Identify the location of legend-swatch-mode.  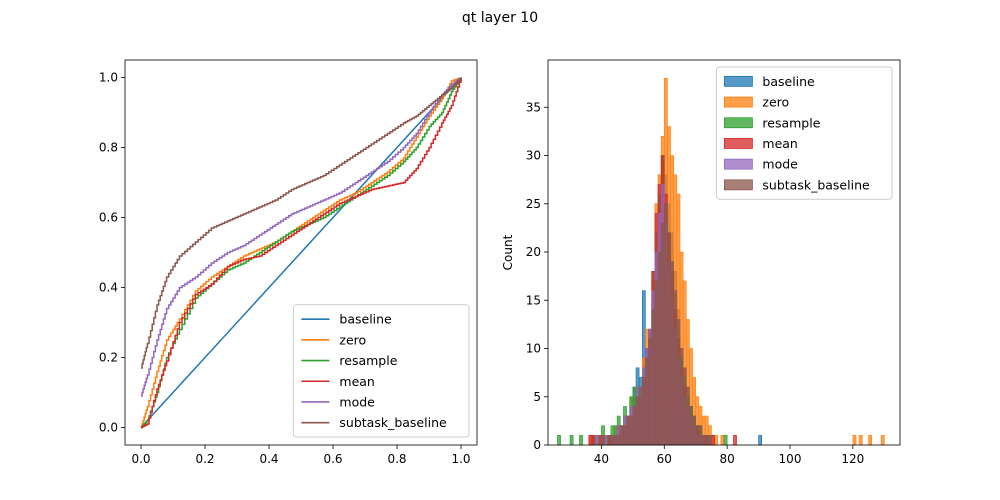
(738, 164).